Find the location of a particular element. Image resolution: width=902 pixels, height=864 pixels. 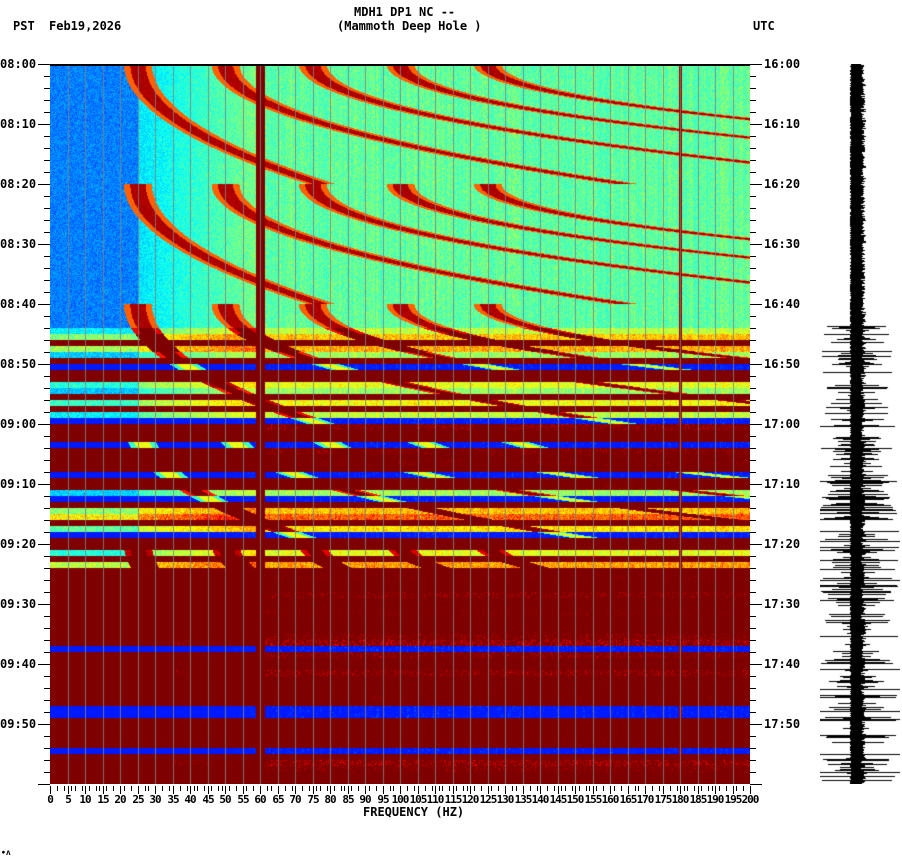

x-tick-label: 45 is located at coordinates (208, 799).